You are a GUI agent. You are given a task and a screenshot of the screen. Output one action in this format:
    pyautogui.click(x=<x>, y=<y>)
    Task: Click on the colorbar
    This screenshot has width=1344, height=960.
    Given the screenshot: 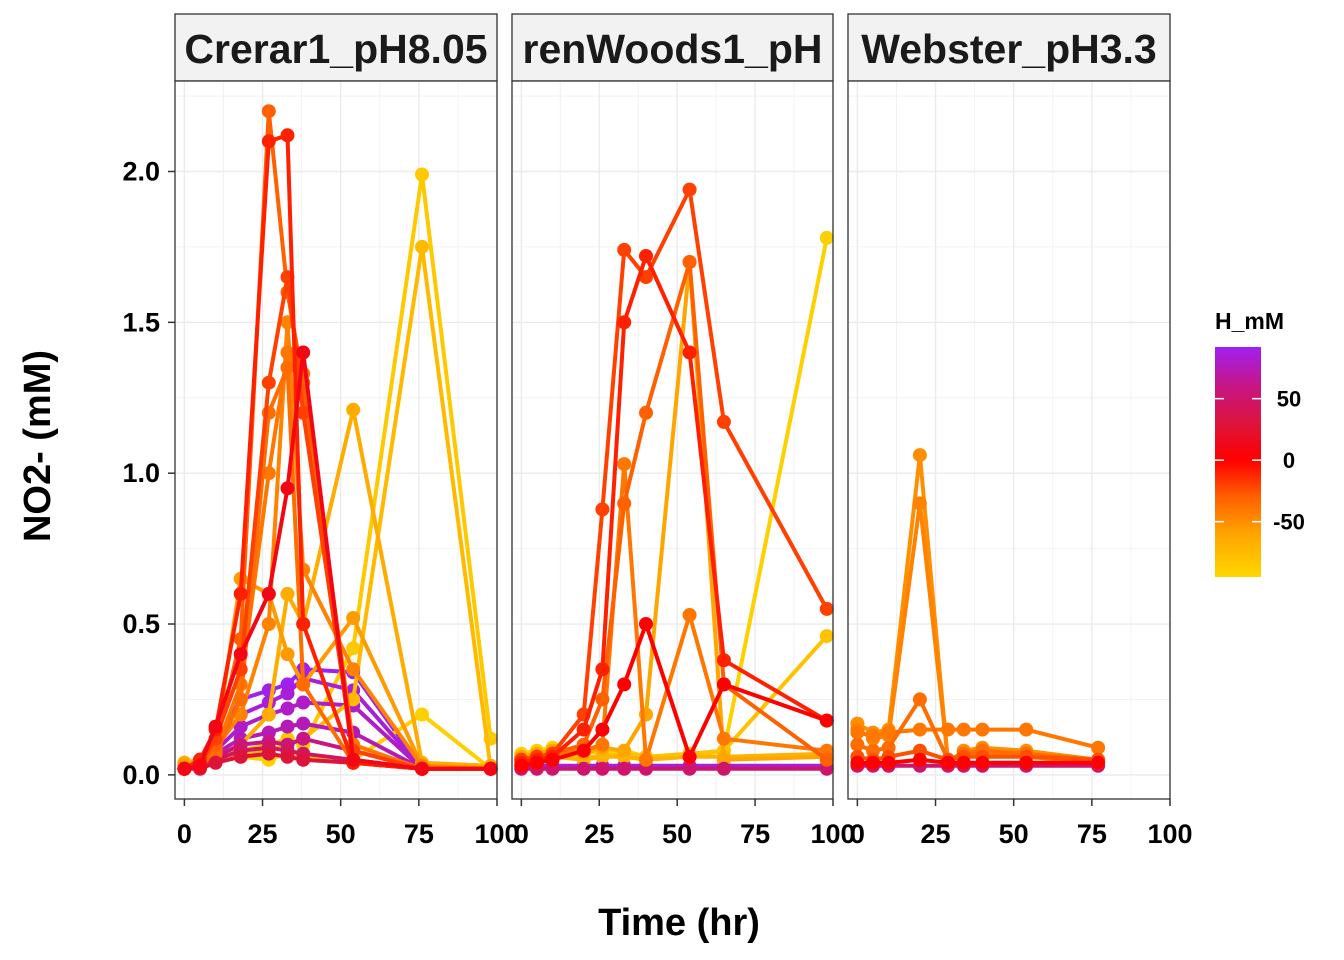 What is the action you would take?
    pyautogui.click(x=1238, y=462)
    